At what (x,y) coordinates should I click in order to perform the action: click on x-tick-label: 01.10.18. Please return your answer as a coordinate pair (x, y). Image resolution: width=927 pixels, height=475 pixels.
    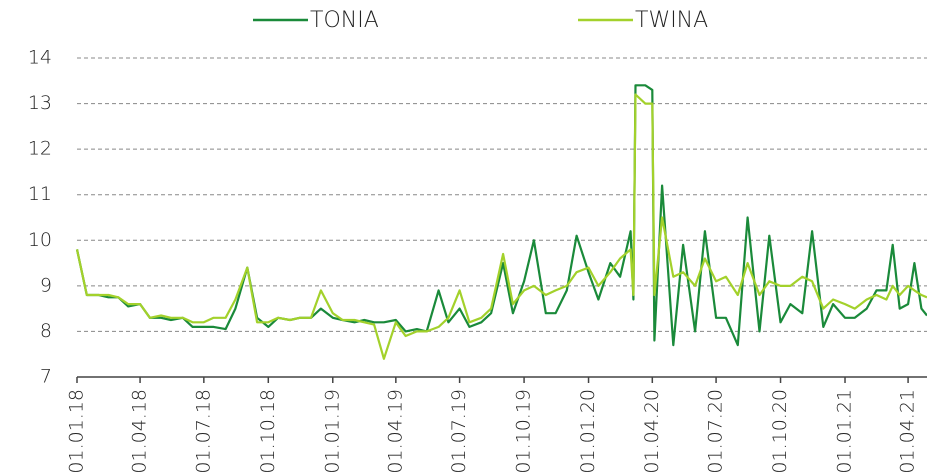
    Looking at the image, I should click on (268, 431).